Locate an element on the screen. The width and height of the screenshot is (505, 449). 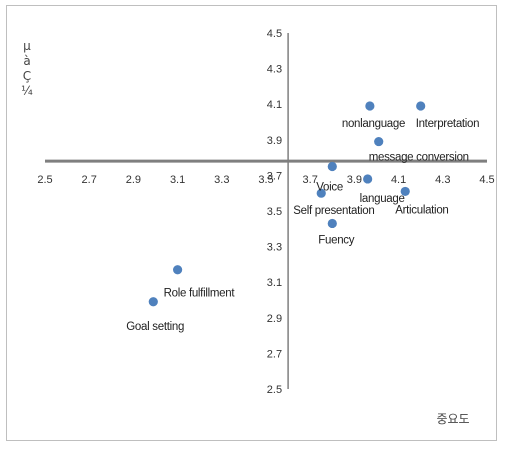
data-point-self-presentation is located at coordinates (321, 193).